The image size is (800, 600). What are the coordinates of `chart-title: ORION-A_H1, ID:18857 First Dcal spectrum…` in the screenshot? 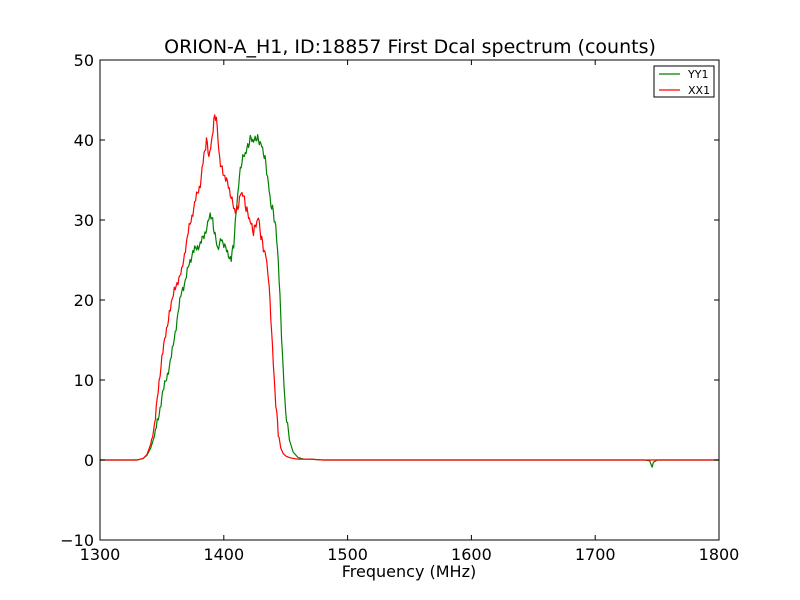 It's located at (410, 47).